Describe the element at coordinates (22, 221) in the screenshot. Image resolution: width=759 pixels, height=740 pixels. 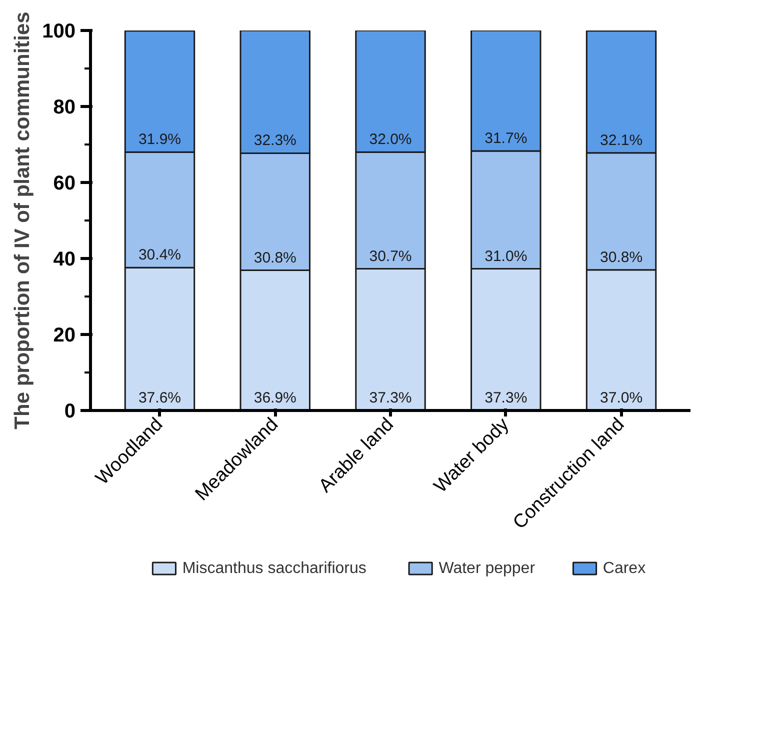
I see `y-axis-title: The proportion of IV of plant communities` at that location.